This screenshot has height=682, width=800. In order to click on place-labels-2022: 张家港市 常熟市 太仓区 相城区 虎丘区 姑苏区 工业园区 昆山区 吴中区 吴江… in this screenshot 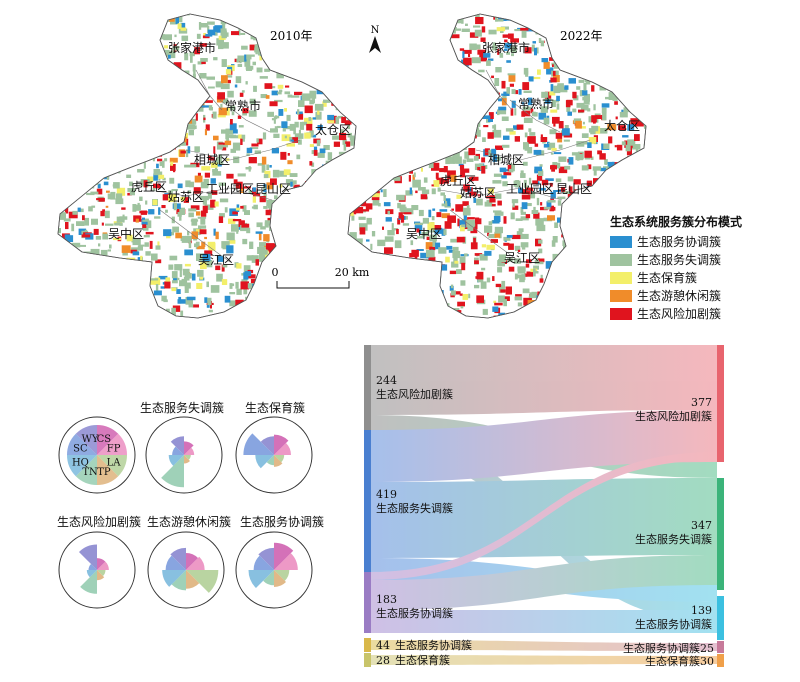, I will do `click(523, 152)`.